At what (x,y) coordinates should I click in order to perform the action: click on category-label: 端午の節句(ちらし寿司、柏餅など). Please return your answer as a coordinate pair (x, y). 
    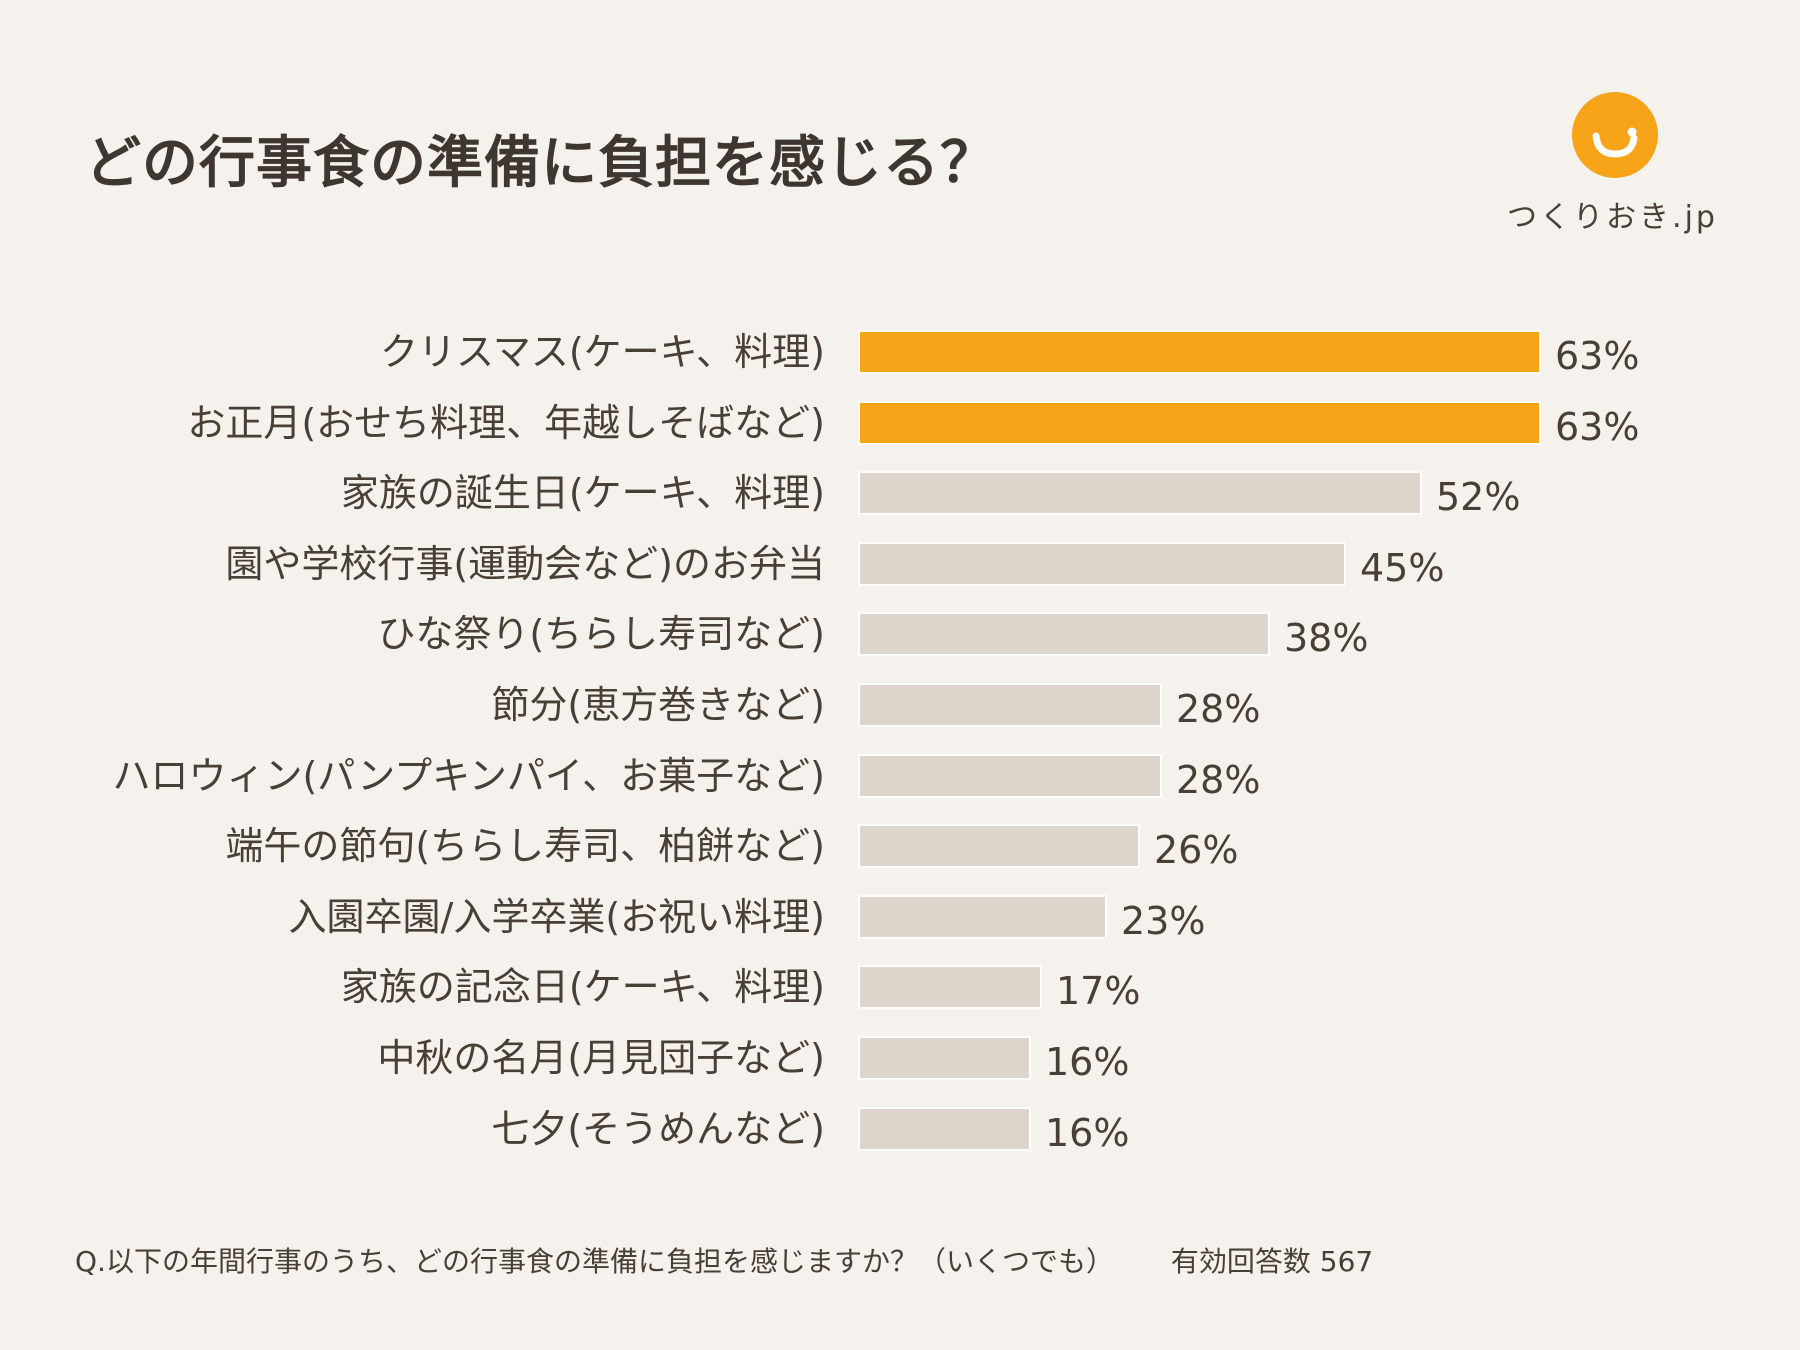
    Looking at the image, I should click on (525, 846).